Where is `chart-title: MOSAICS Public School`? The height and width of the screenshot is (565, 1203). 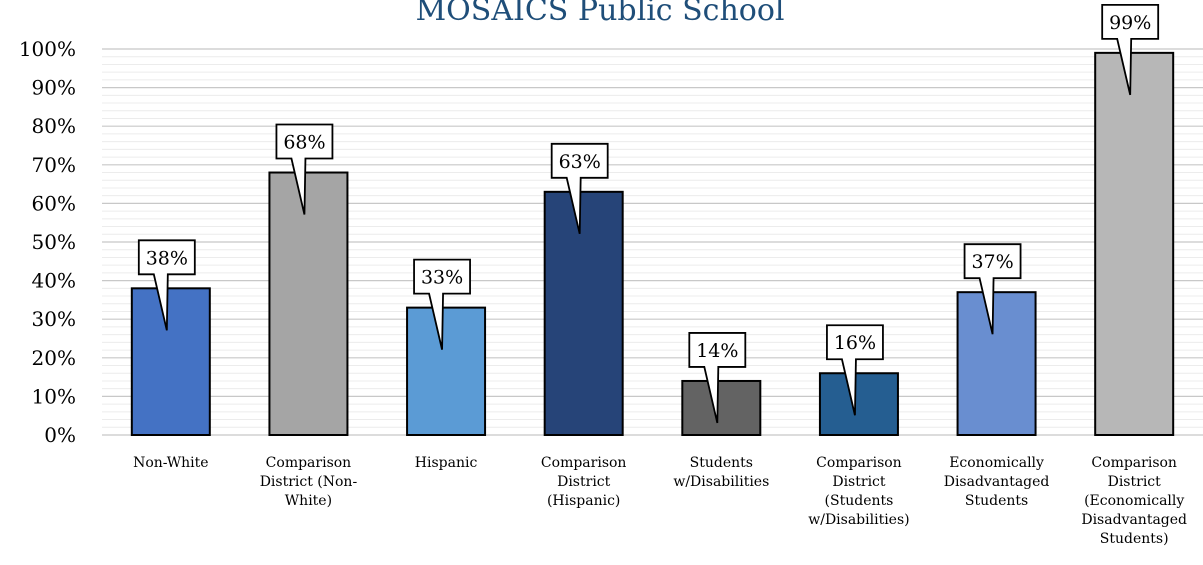 chart-title: MOSAICS Public School is located at coordinates (599, 14).